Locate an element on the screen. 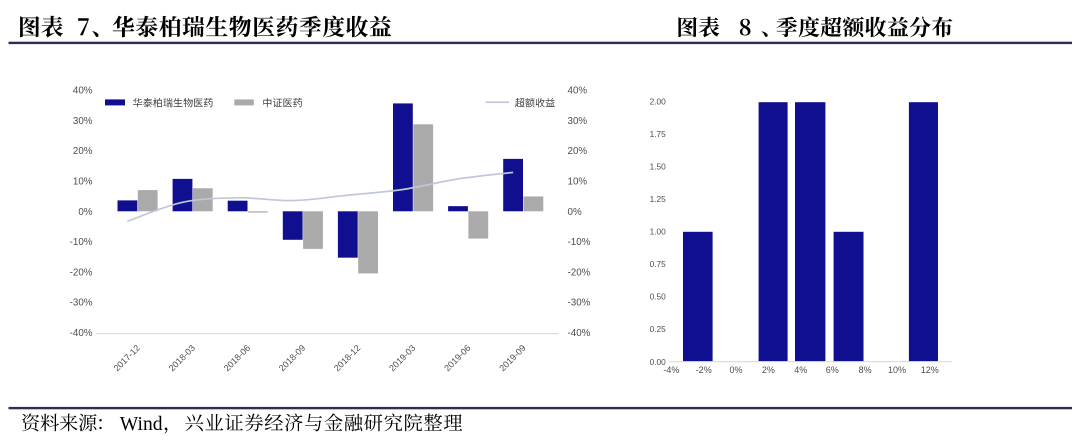 The image size is (1080, 441). svg-text: 0.25 is located at coordinates (658, 329).